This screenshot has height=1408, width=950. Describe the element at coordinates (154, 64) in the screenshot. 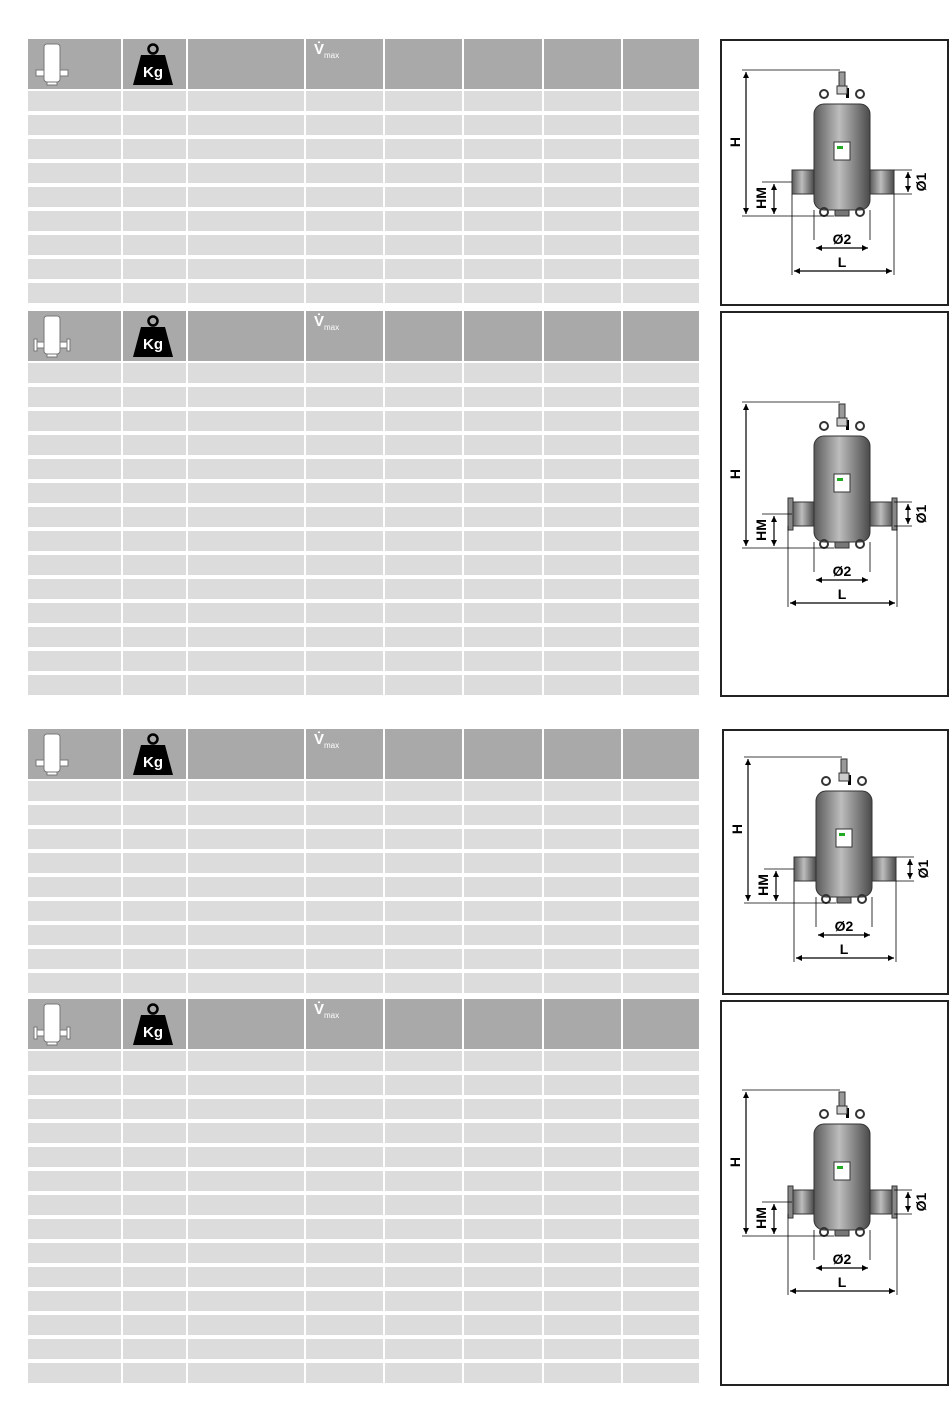

I see `header-cell: Kg` at that location.